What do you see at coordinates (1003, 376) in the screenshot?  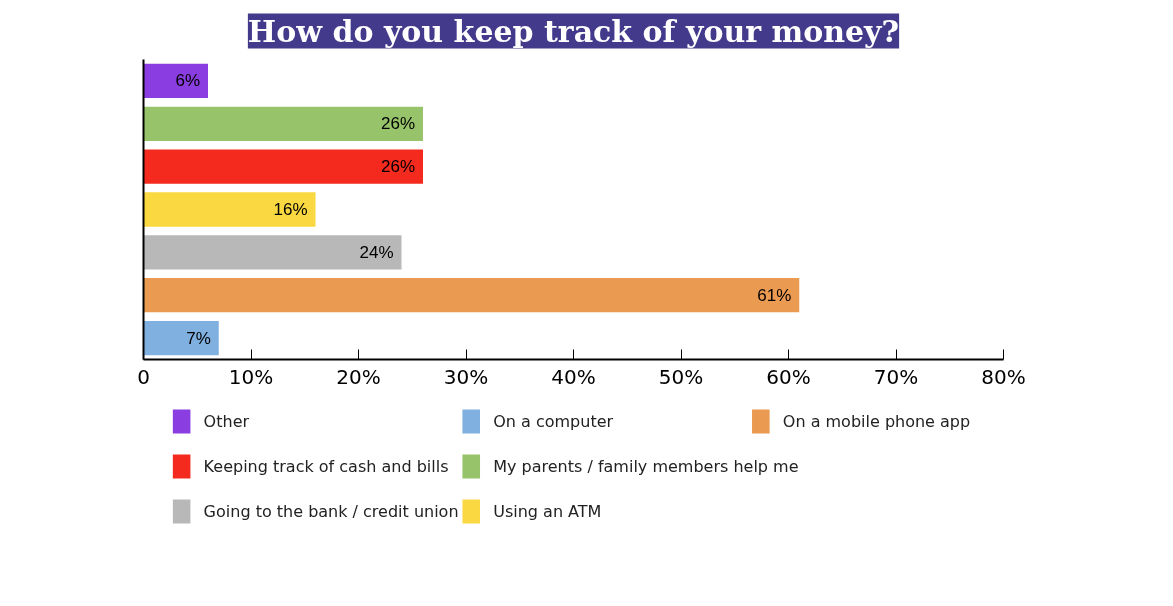 I see `x-tick-label: 80%` at bounding box center [1003, 376].